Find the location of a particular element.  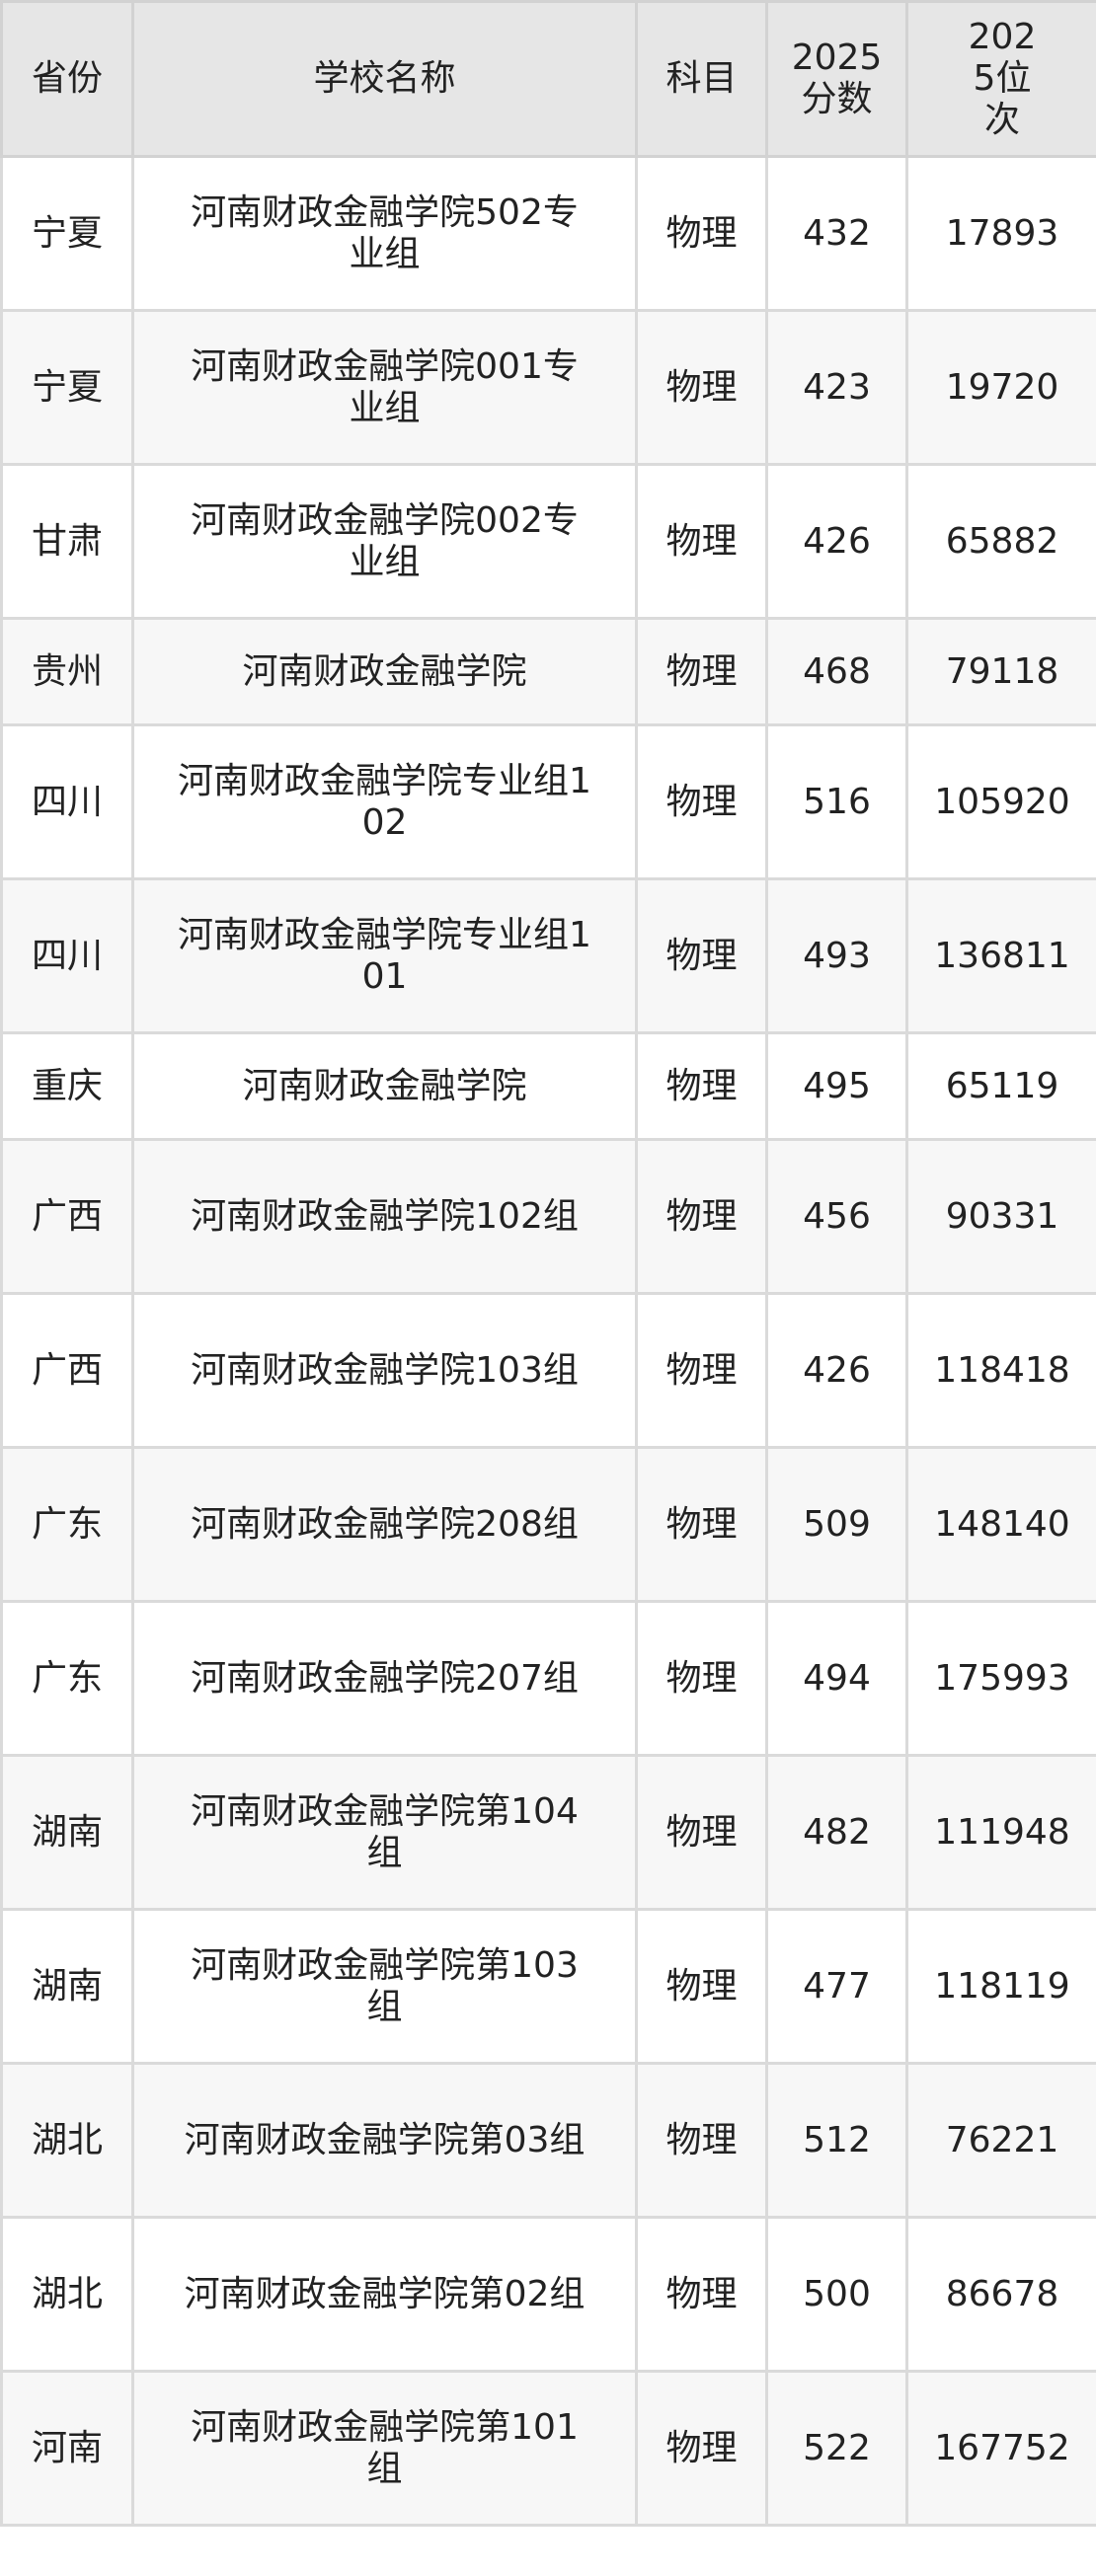

table-row: 广东 河南财政金融学院208组 物理 509 148140 is located at coordinates (548, 1524).